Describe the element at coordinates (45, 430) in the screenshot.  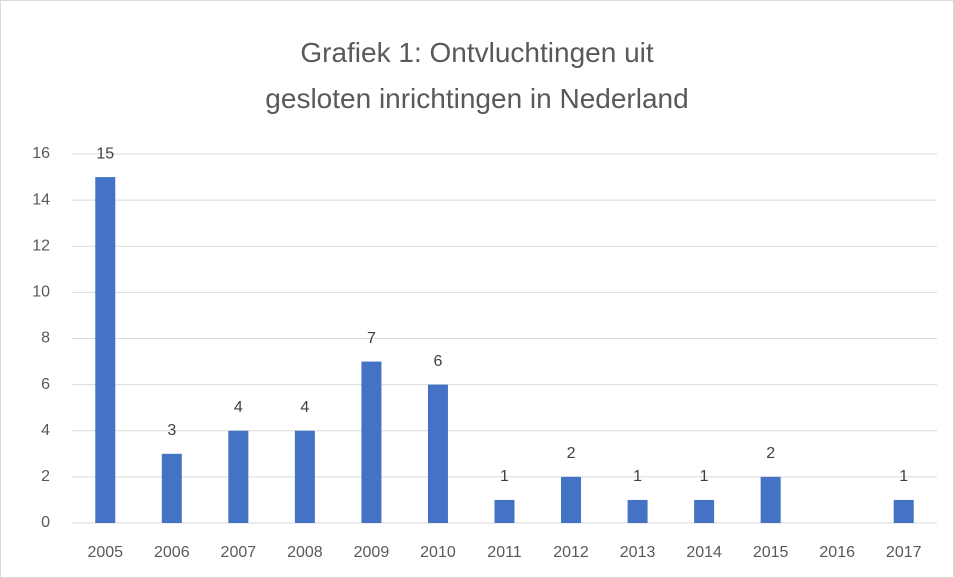
I see `y-tick-label: 4` at that location.